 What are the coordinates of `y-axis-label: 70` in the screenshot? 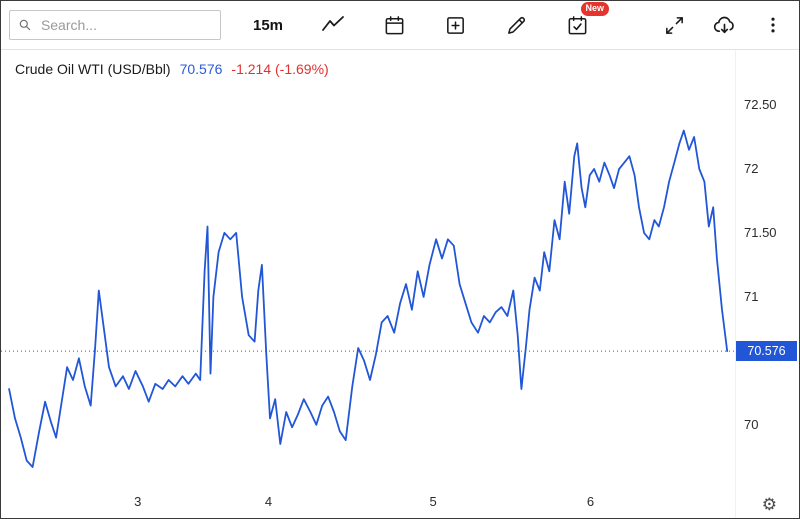 It's located at (751, 424).